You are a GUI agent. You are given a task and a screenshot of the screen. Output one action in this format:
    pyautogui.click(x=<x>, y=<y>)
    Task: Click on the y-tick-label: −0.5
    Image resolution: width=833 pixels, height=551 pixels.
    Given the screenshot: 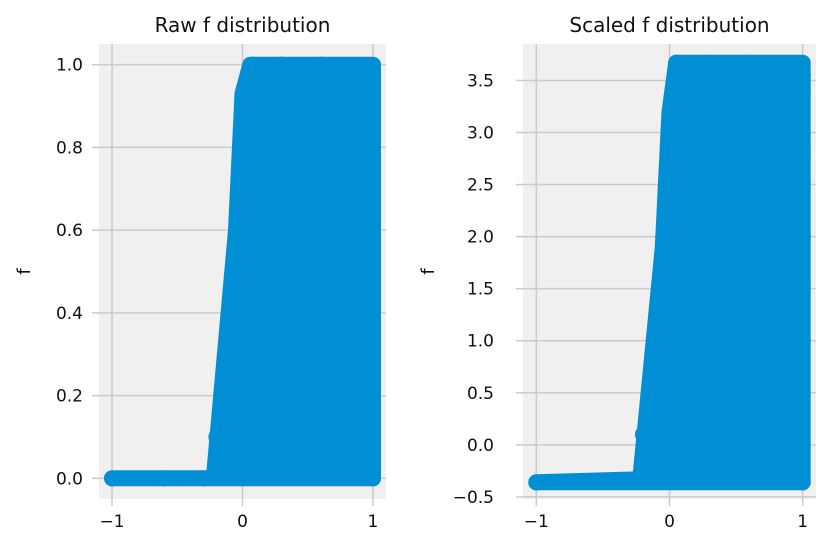 What is the action you would take?
    pyautogui.click(x=473, y=498)
    